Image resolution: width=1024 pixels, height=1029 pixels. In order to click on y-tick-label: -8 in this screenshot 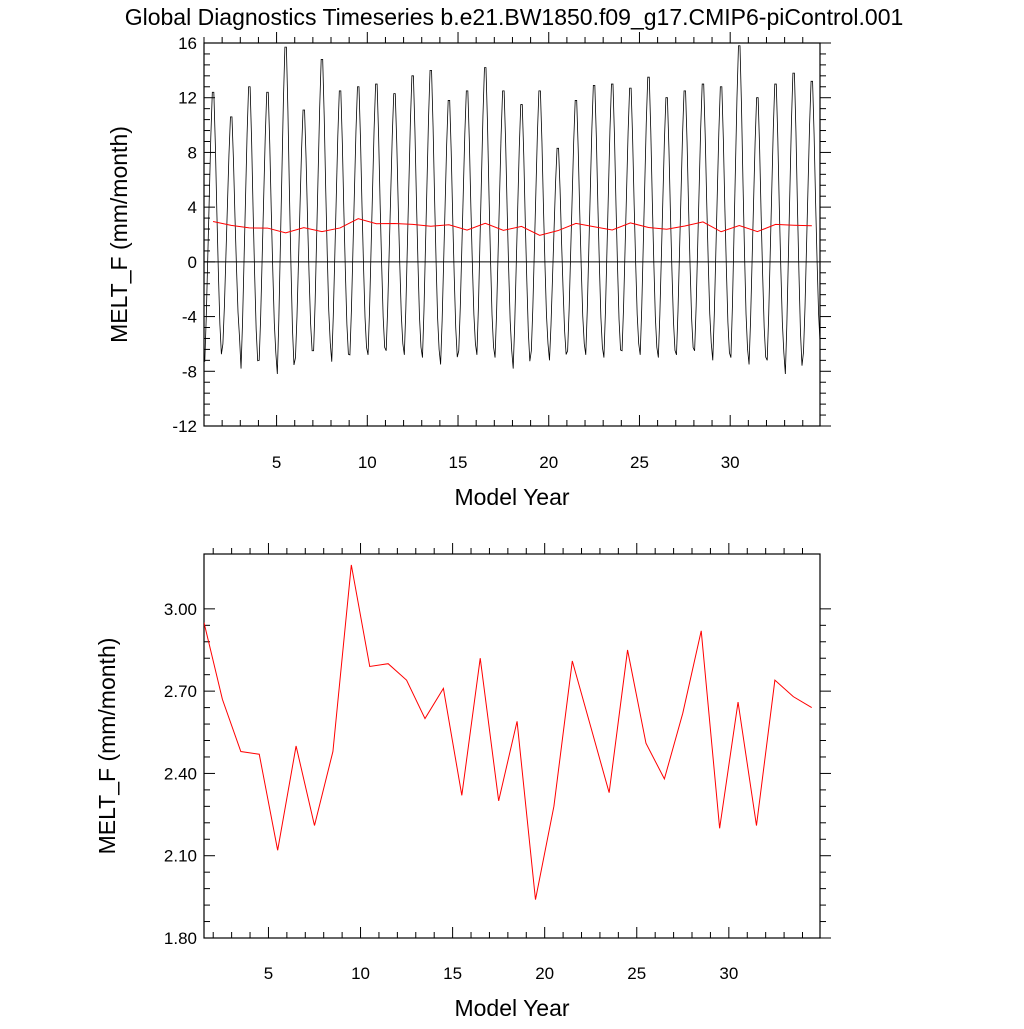, I will do `click(189, 371)`.